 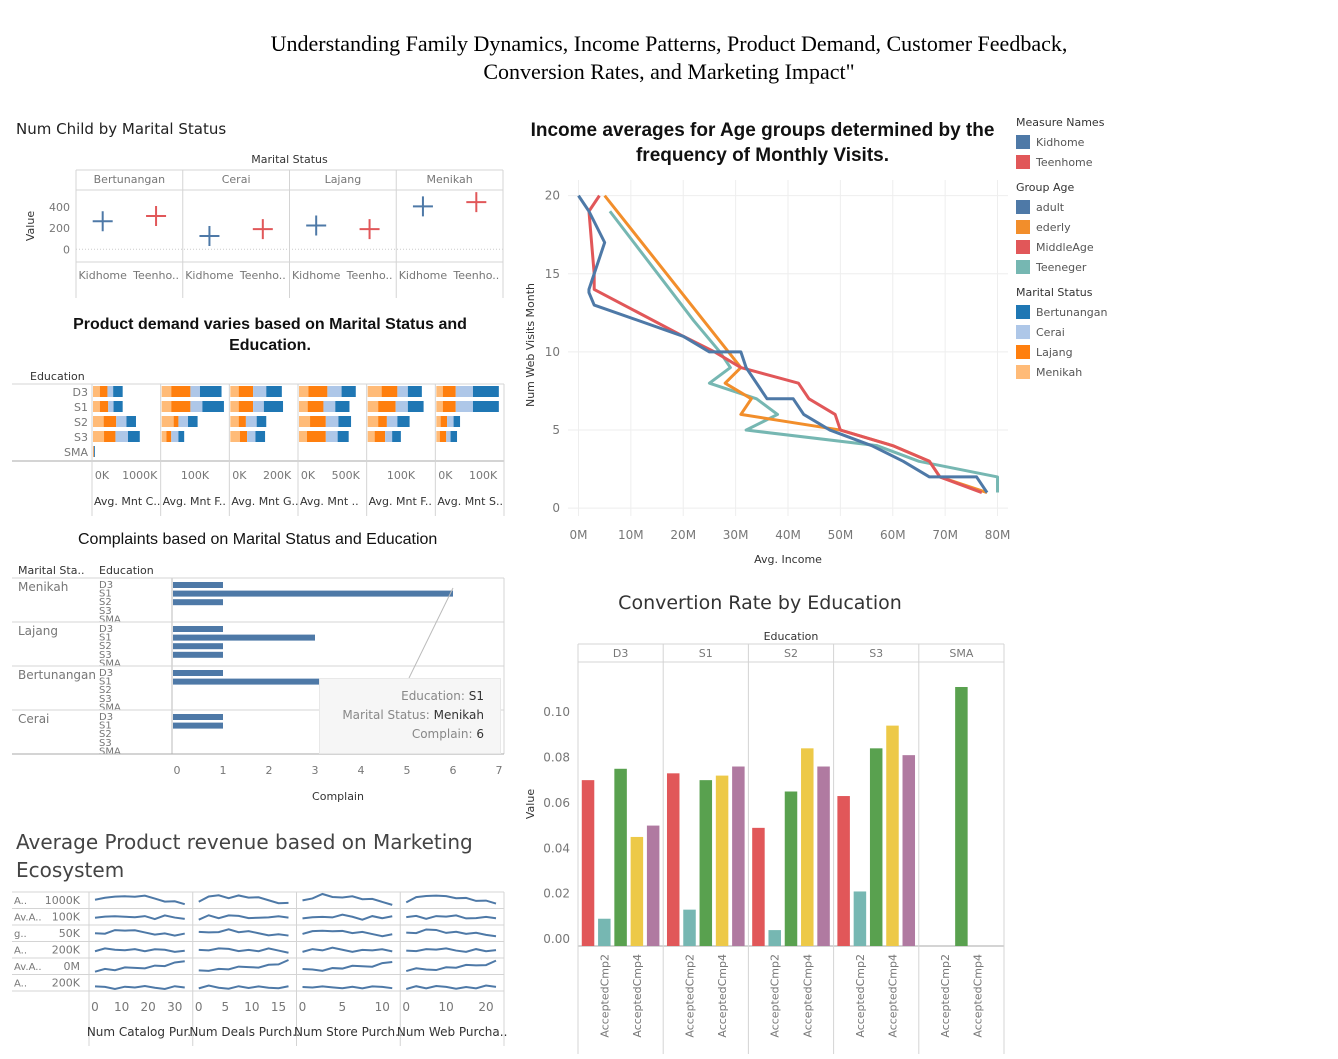 I want to click on conversion-ytick: 0.04, so click(x=556, y=848).